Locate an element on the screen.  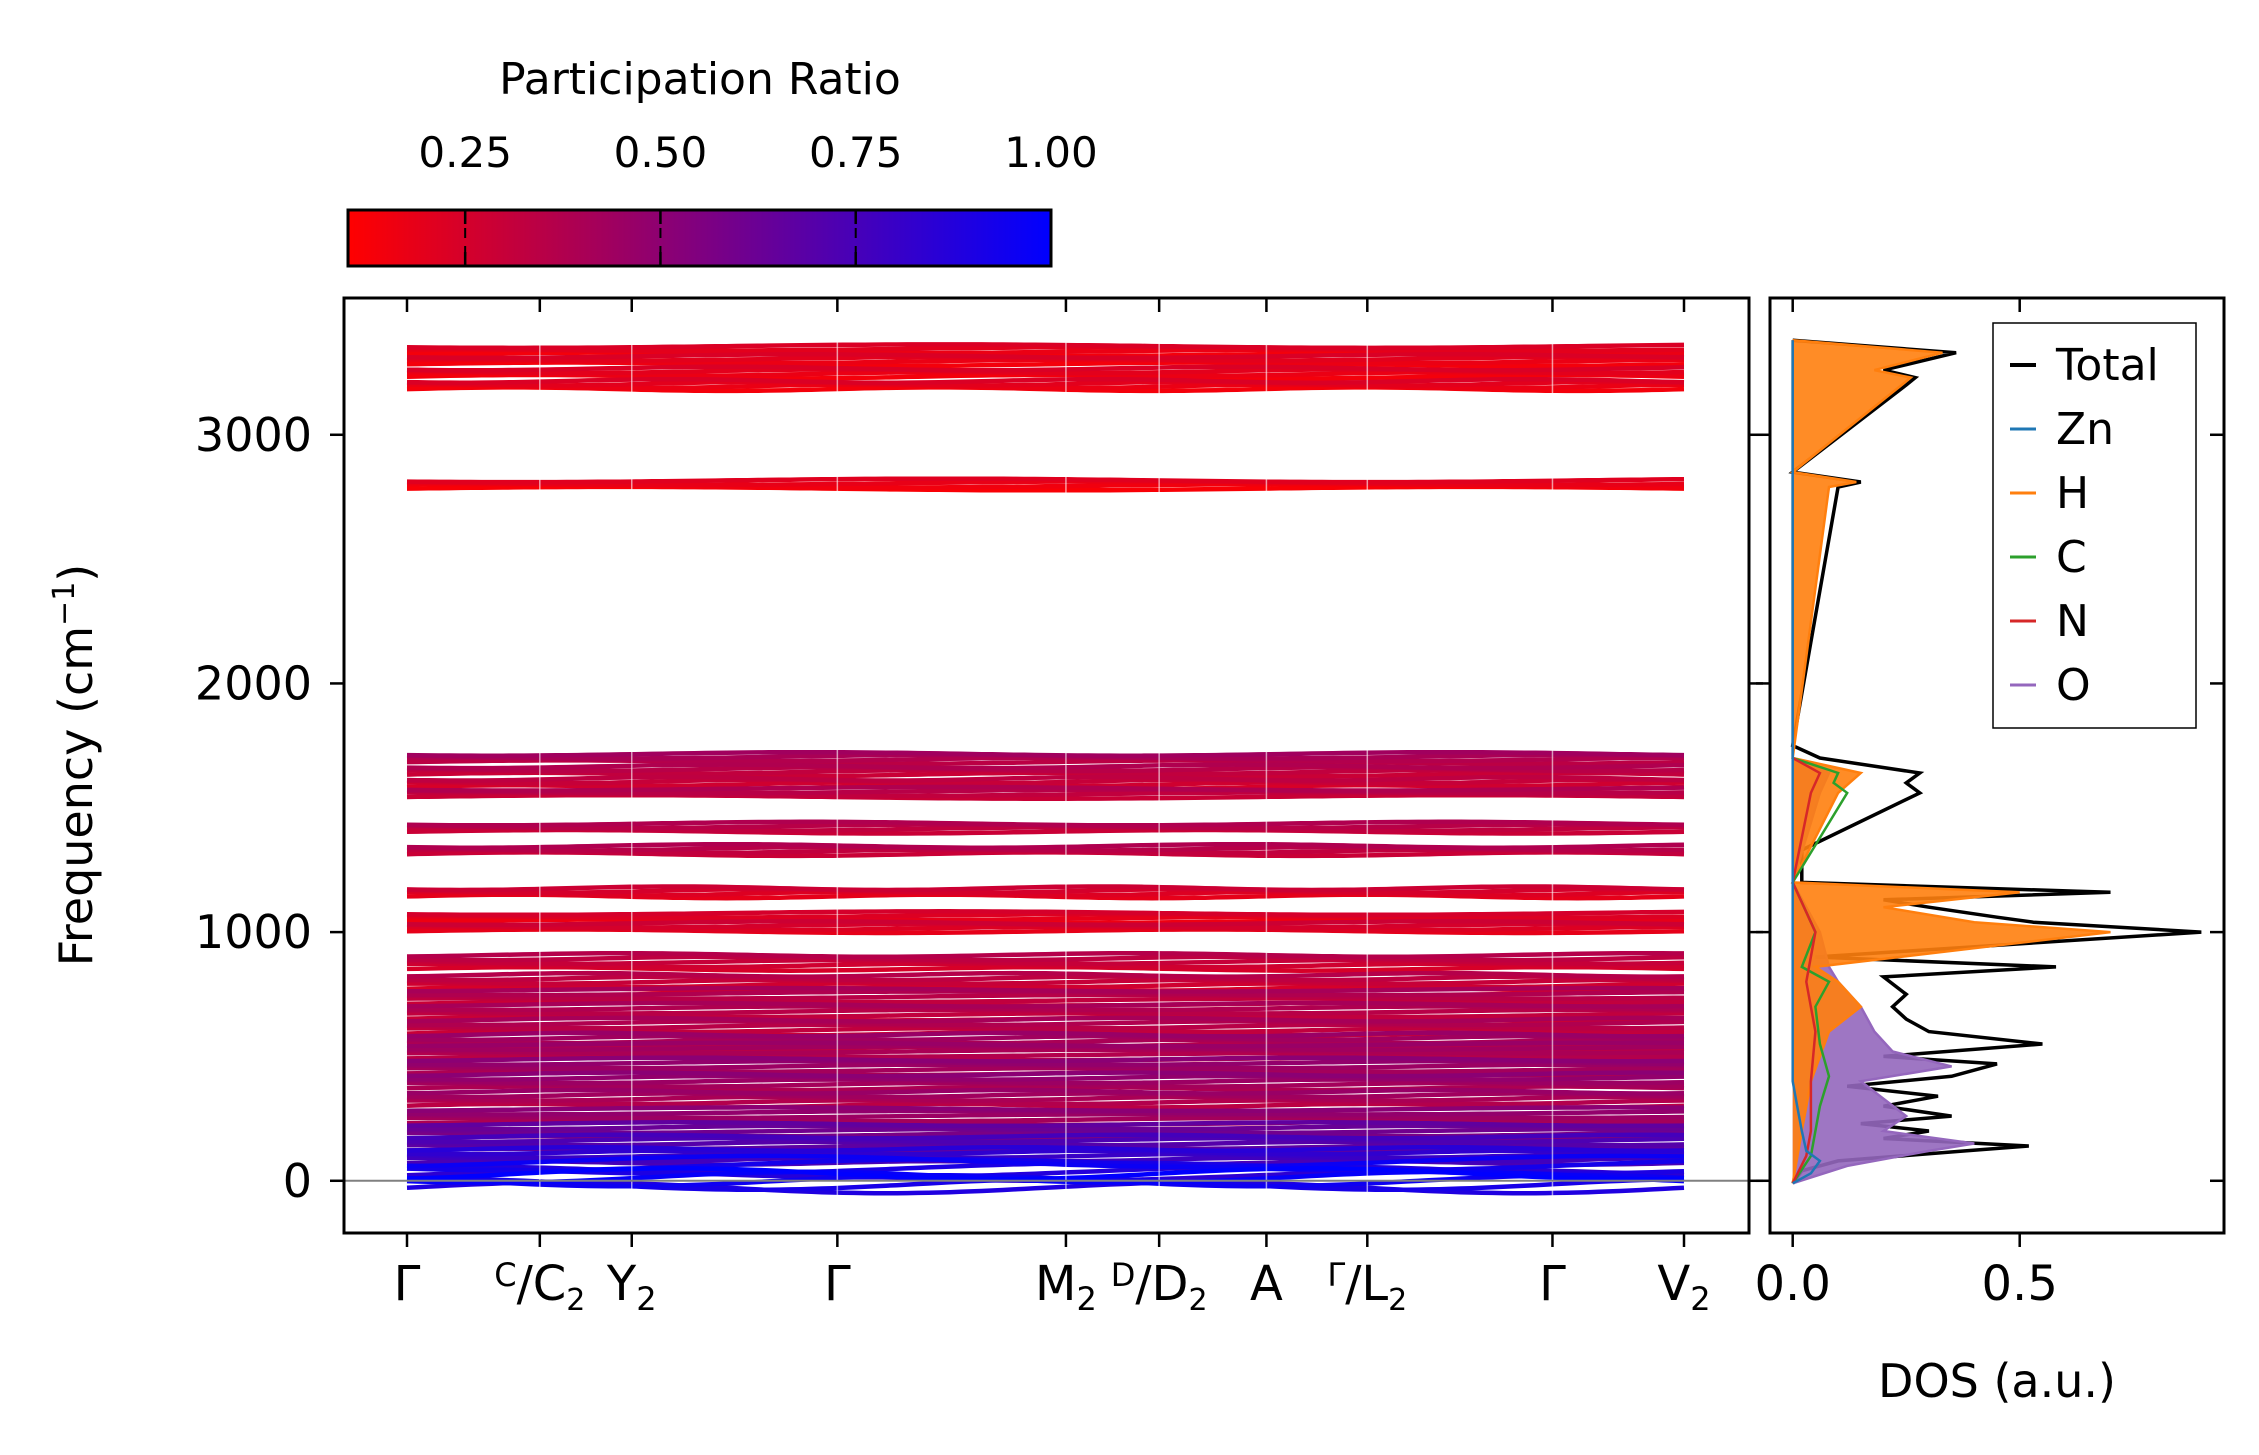
colorbar-tick-label: 0.50 is located at coordinates (661, 152).